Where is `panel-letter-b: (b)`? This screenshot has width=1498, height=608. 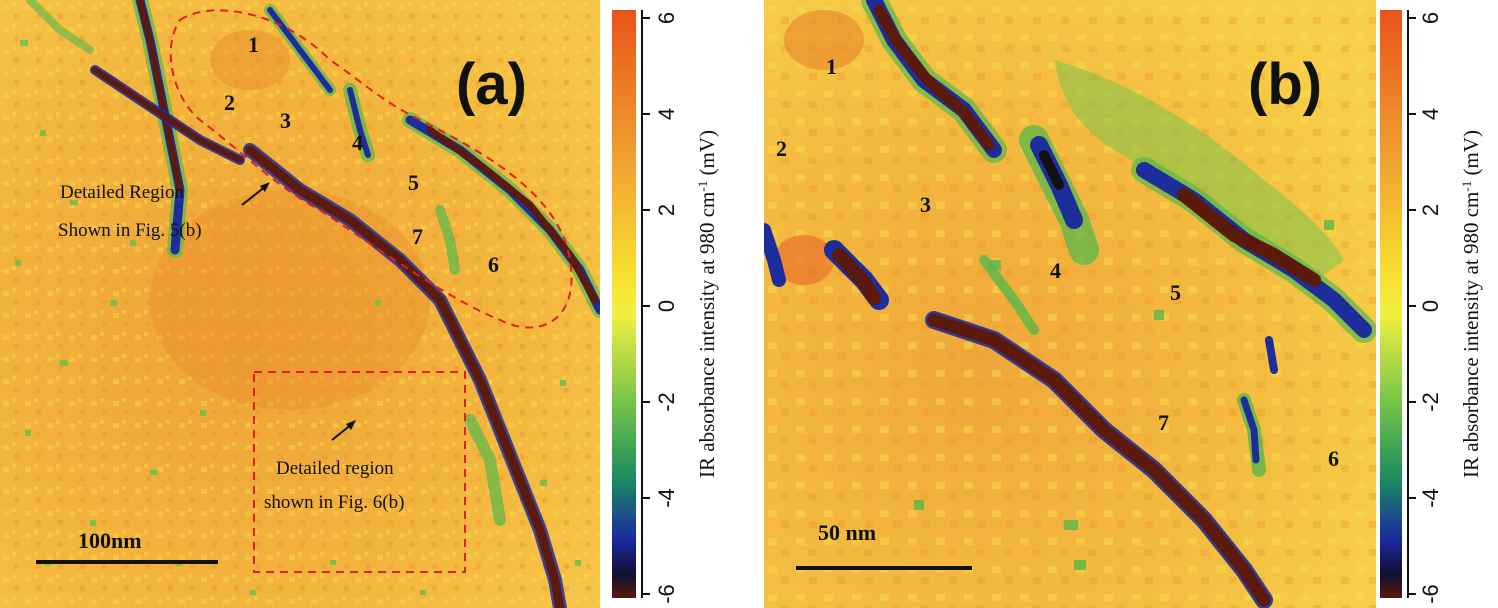
panel-letter-b: (b) is located at coordinates (1285, 84).